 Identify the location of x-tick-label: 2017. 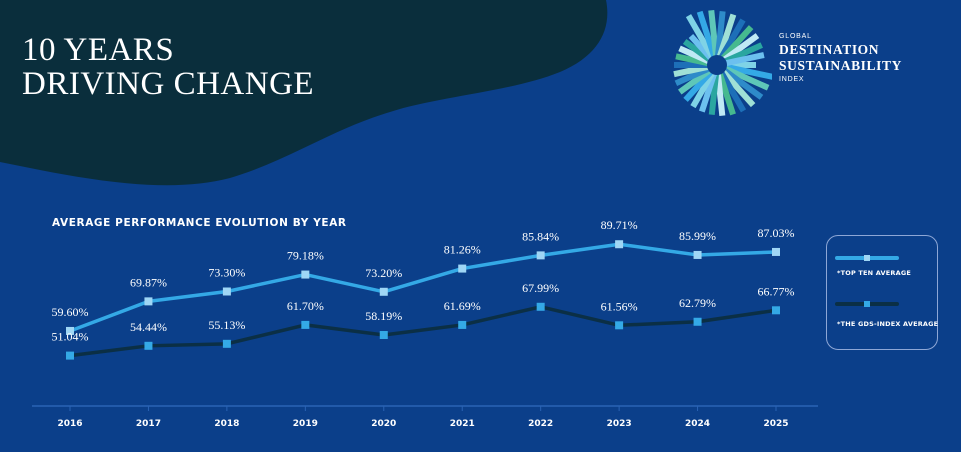
(148, 424).